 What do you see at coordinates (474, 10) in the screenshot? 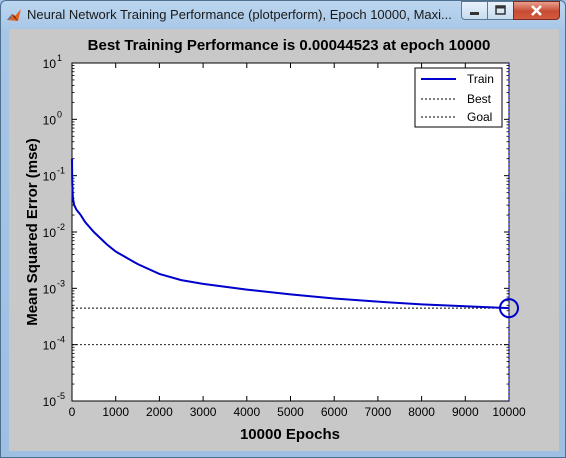
I see `minimize-button` at bounding box center [474, 10].